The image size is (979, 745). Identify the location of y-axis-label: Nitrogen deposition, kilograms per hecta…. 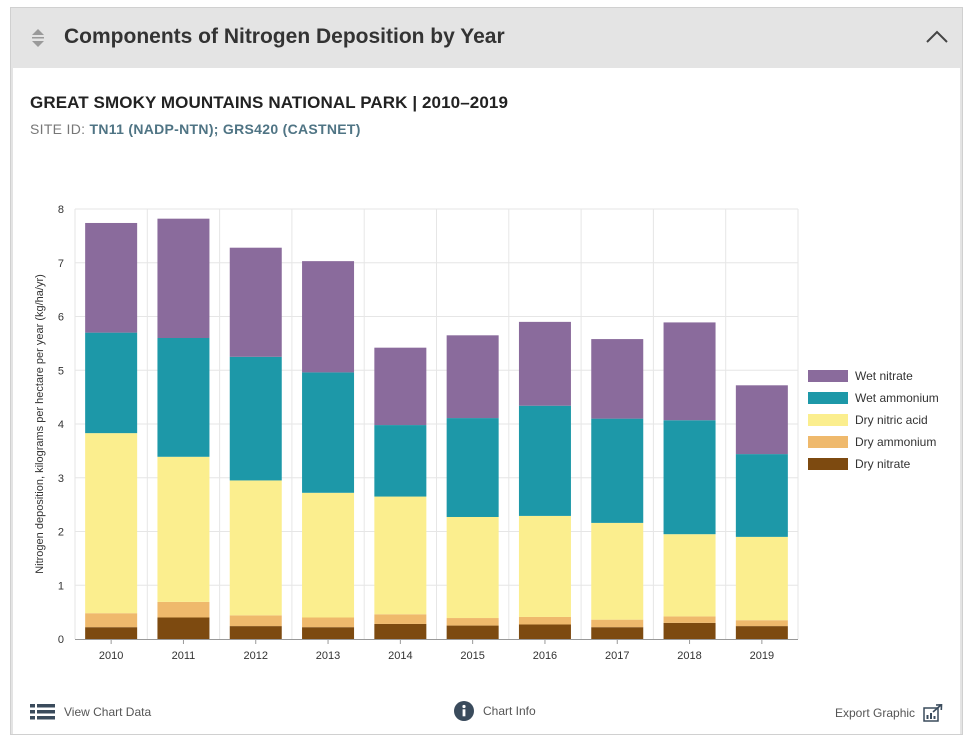
(40, 424).